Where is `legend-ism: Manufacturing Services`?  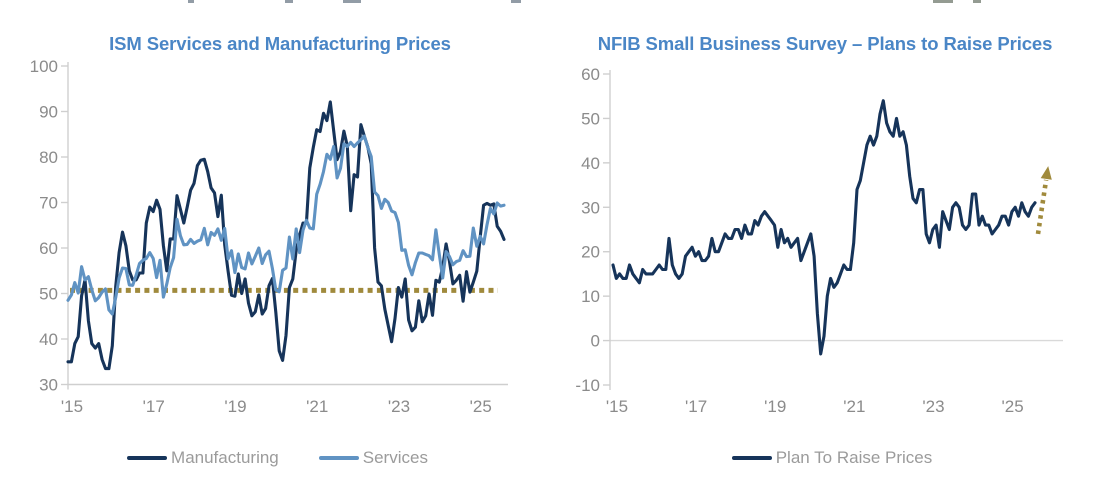 legend-ism: Manufacturing Services is located at coordinates (277, 458).